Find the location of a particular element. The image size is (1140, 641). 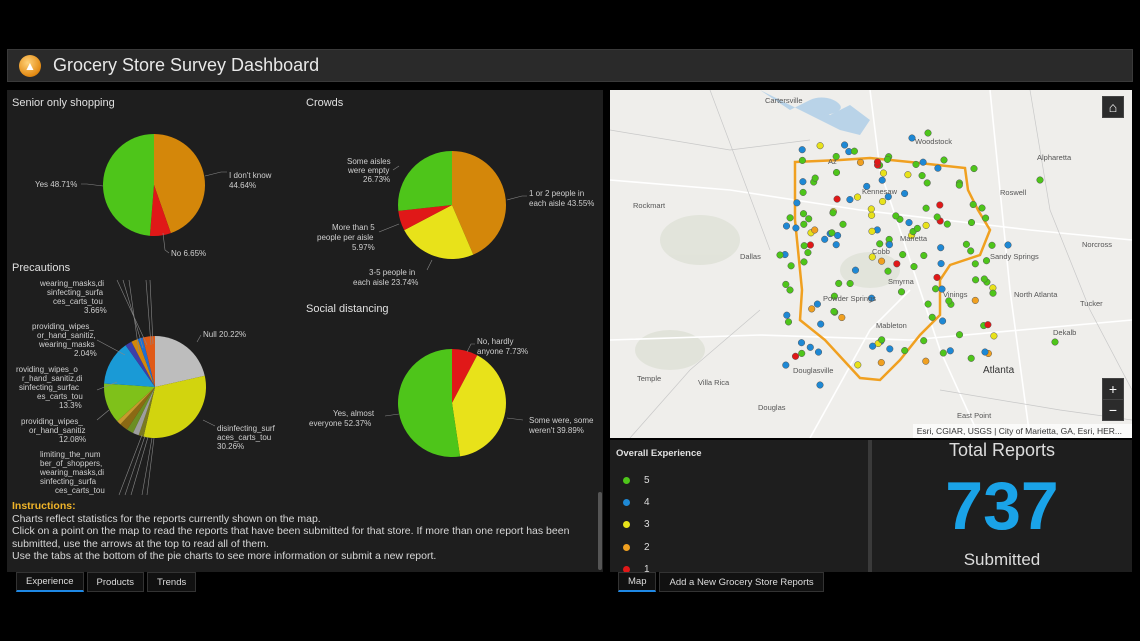

home-icon: ⌂ is located at coordinates (1113, 107).